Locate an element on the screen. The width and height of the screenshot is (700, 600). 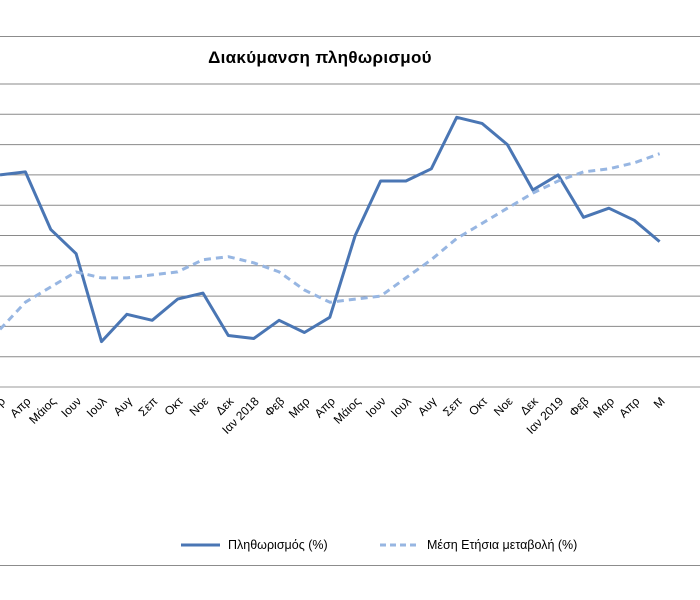
legend-label-inflation: Πληθωρισμός (%) is located at coordinates (278, 545).